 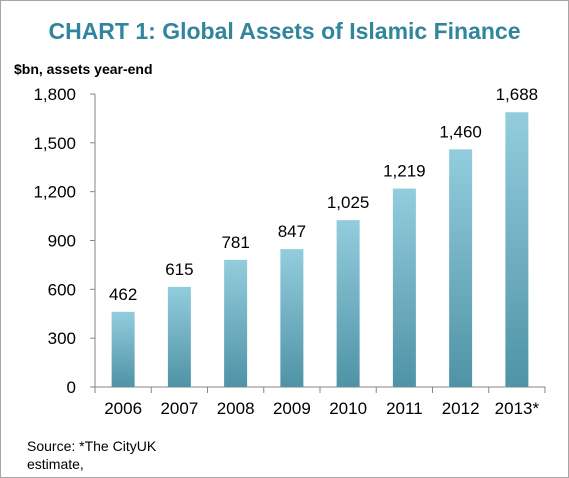 I want to click on x-tick-label: 2010, so click(x=348, y=408).